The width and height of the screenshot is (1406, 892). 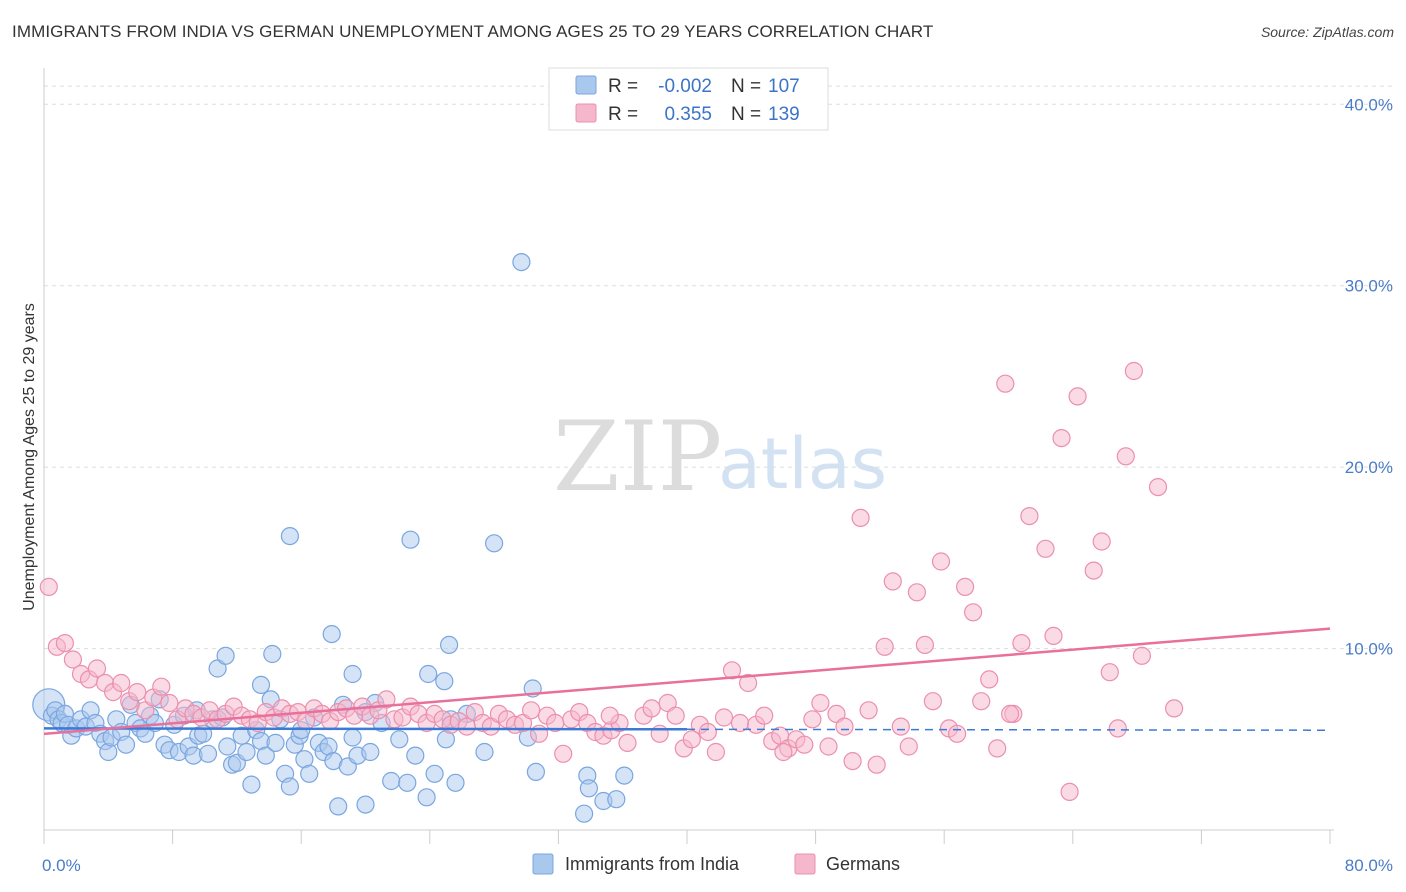 I want to click on trend-line-india, so click(x=365, y=729).